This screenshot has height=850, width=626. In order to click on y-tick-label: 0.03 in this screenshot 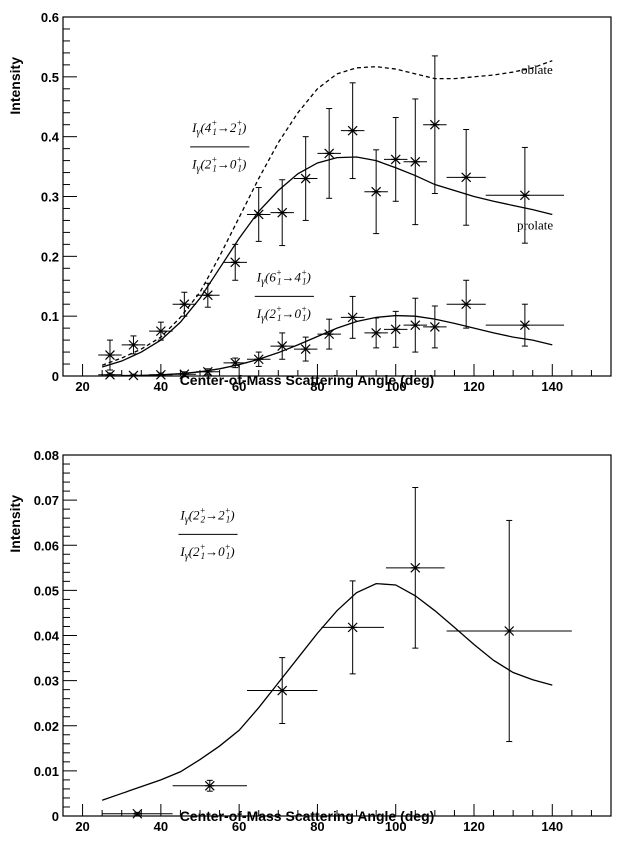, I will do `click(46, 681)`.